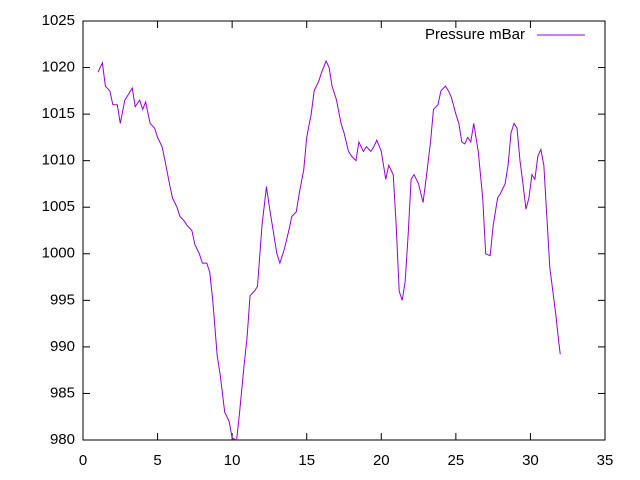 The image size is (640, 480). What do you see at coordinates (530, 460) in the screenshot?
I see `x-tick-label: 30` at bounding box center [530, 460].